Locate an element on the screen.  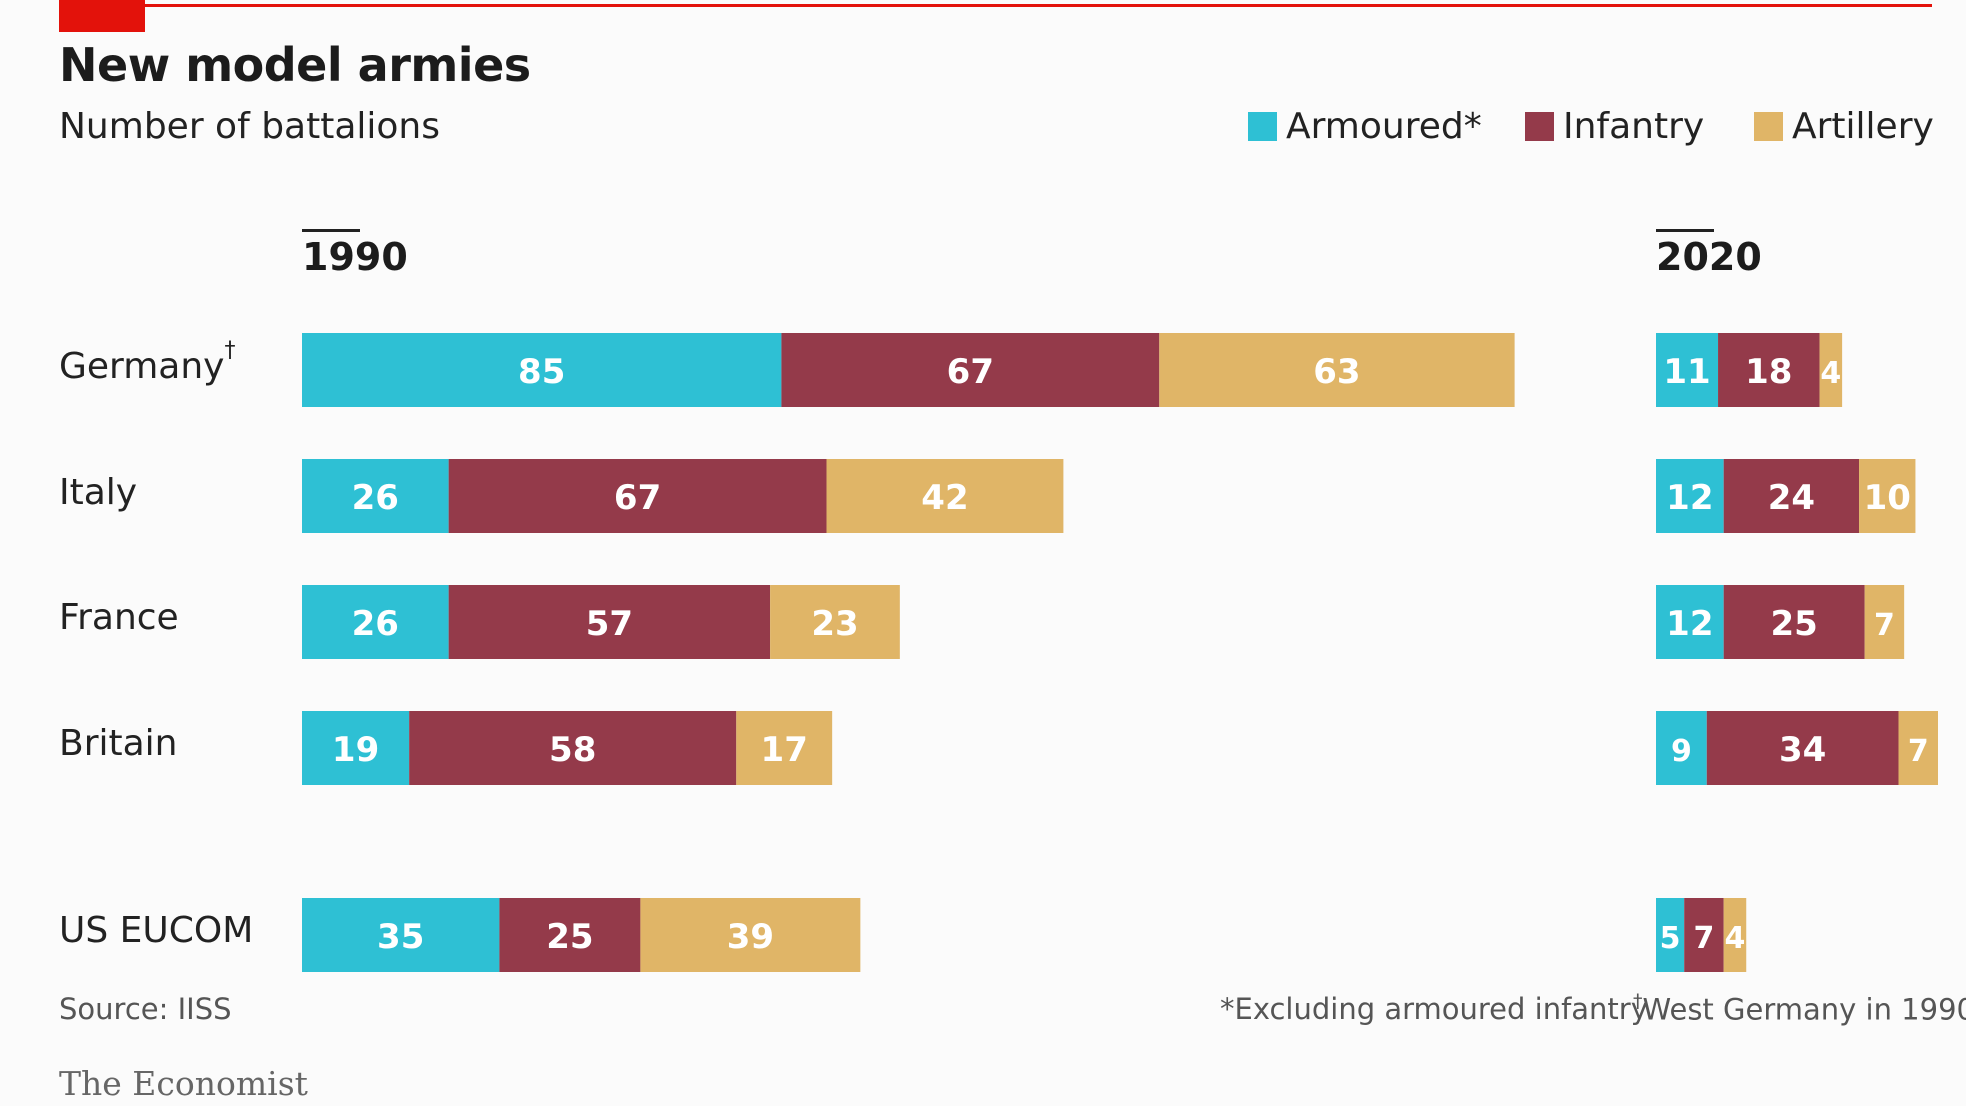
period-rule-1990 is located at coordinates (331, 230).